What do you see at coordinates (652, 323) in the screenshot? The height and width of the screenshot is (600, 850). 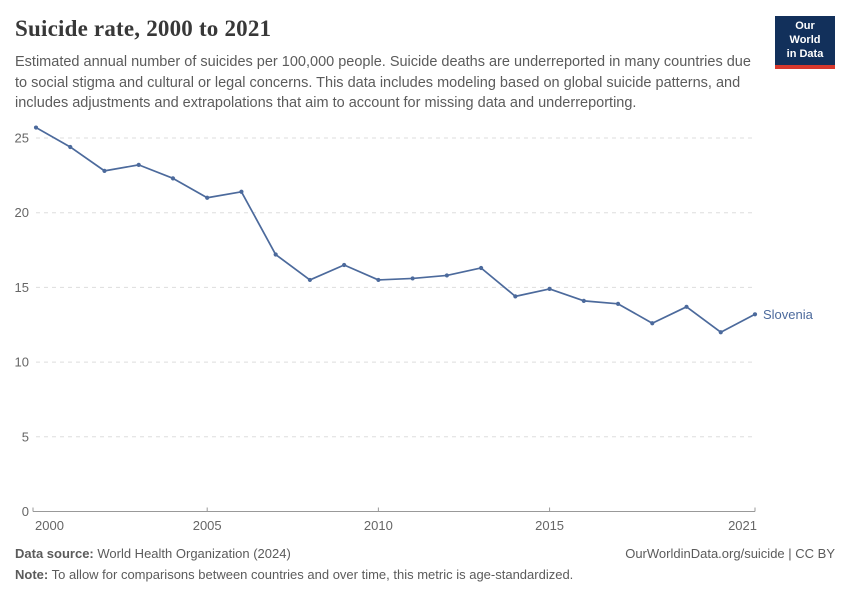 I see `data-point-2018` at bounding box center [652, 323].